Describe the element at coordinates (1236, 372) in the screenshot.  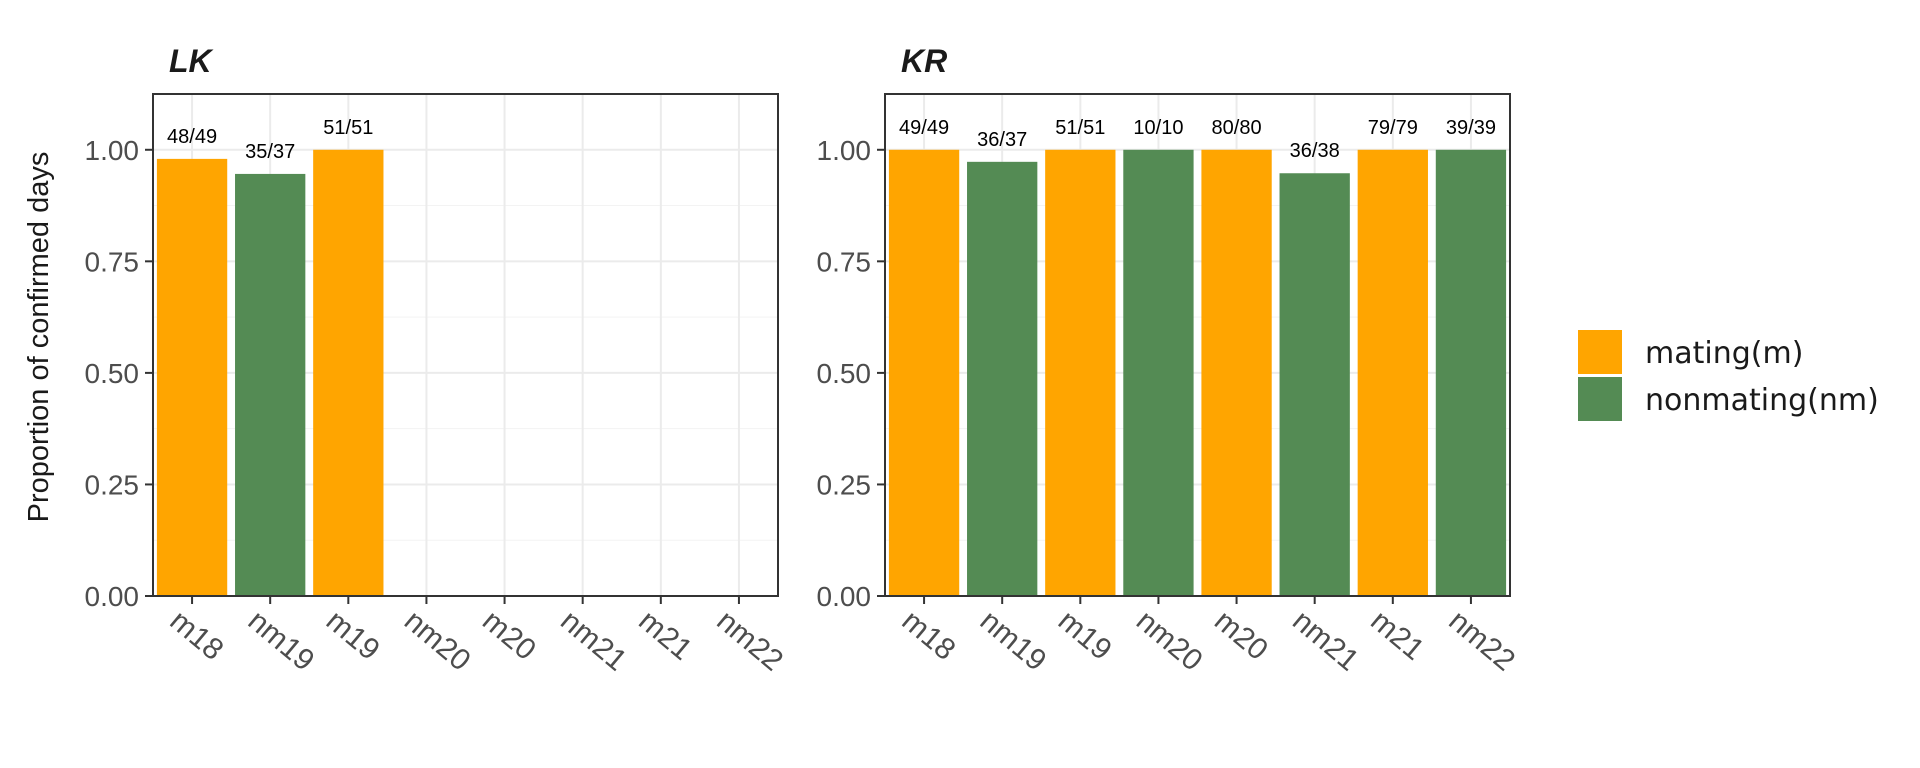
I see `bar-m20` at that location.